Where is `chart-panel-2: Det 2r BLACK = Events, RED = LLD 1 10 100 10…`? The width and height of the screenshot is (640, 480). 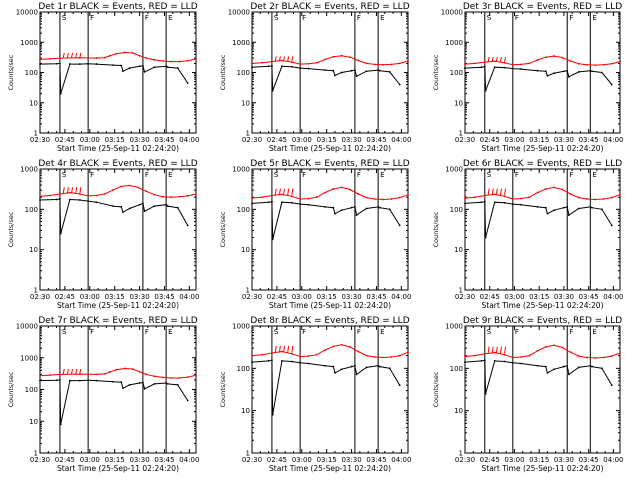
chart-panel-2: Det 2r BLACK = Events, RED = LLD 1 10 100 10… is located at coordinates (315, 77).